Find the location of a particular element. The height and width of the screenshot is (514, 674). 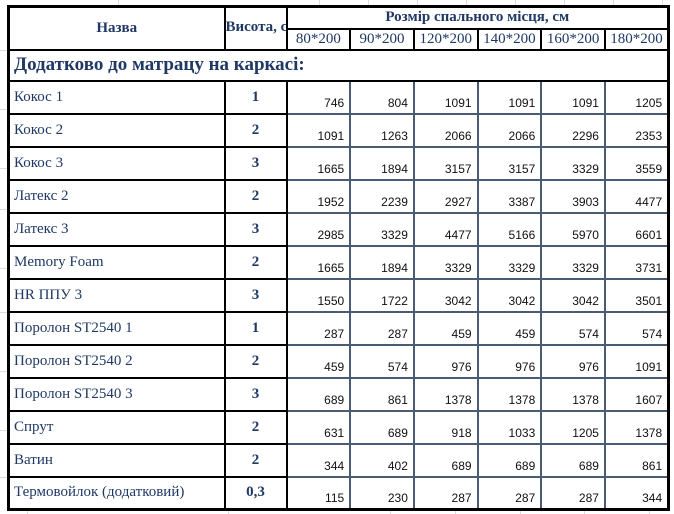

row-name-cell: HR ППУ 3 is located at coordinates (116, 295).